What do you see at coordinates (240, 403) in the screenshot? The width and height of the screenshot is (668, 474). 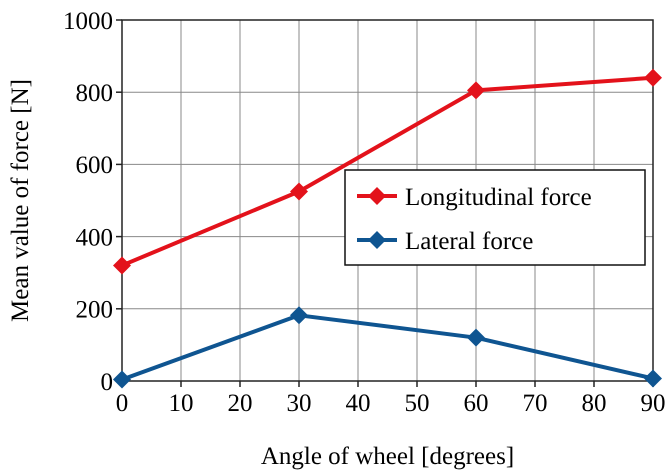 I see `x-tick-label: 20` at bounding box center [240, 403].